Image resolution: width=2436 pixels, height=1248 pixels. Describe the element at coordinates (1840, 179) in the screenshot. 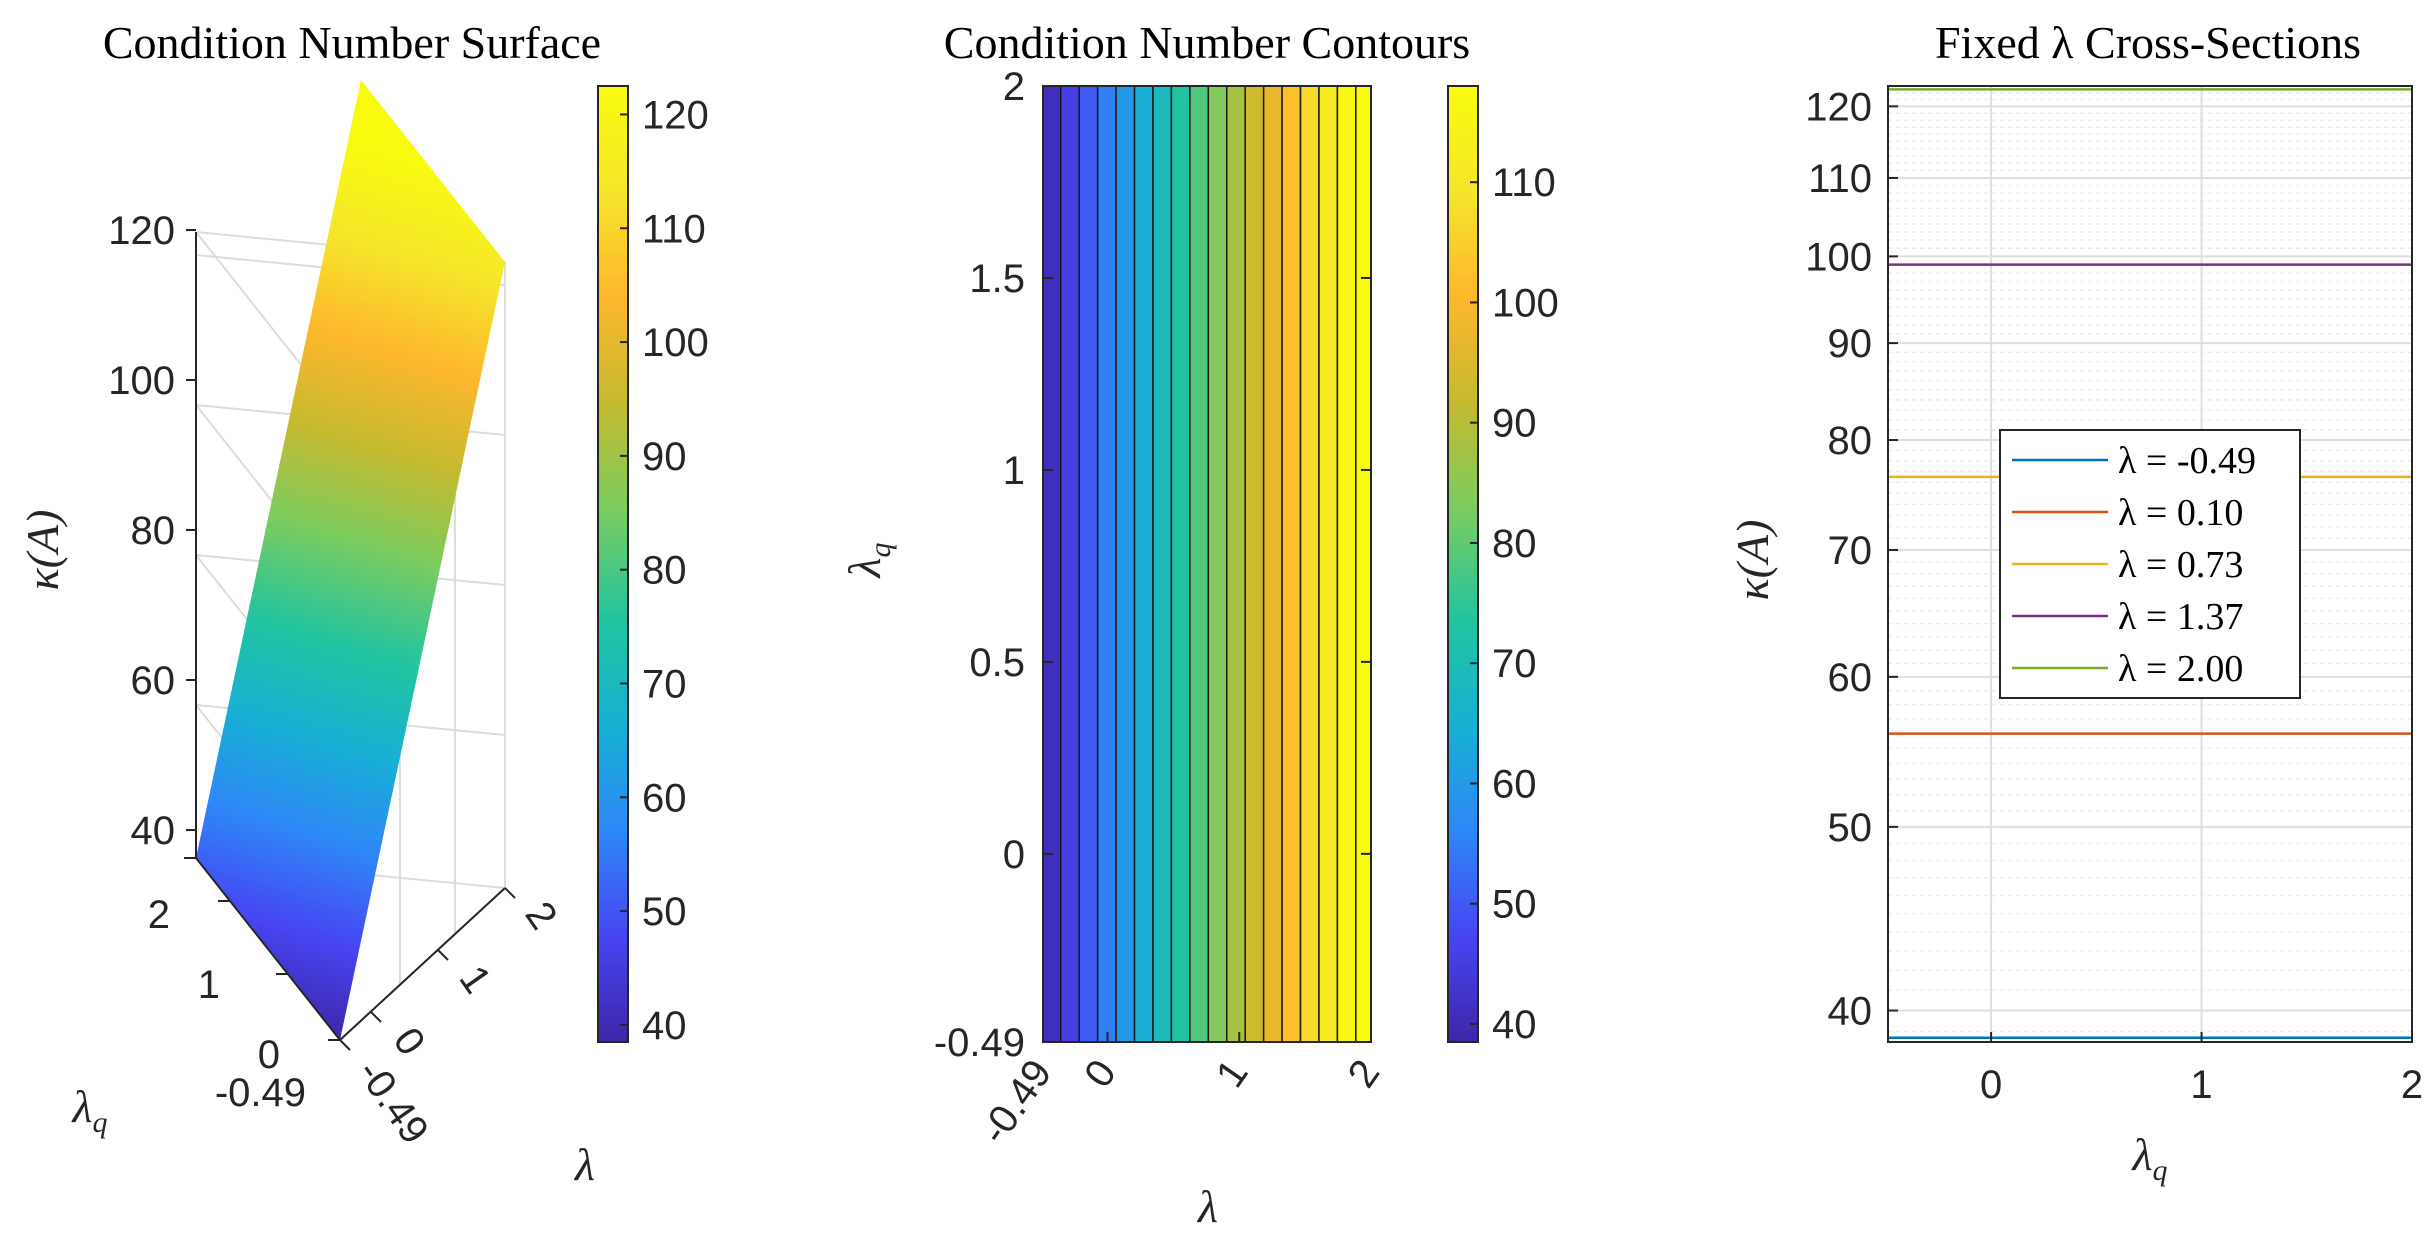

I see `line-y-tick-label: 110` at that location.